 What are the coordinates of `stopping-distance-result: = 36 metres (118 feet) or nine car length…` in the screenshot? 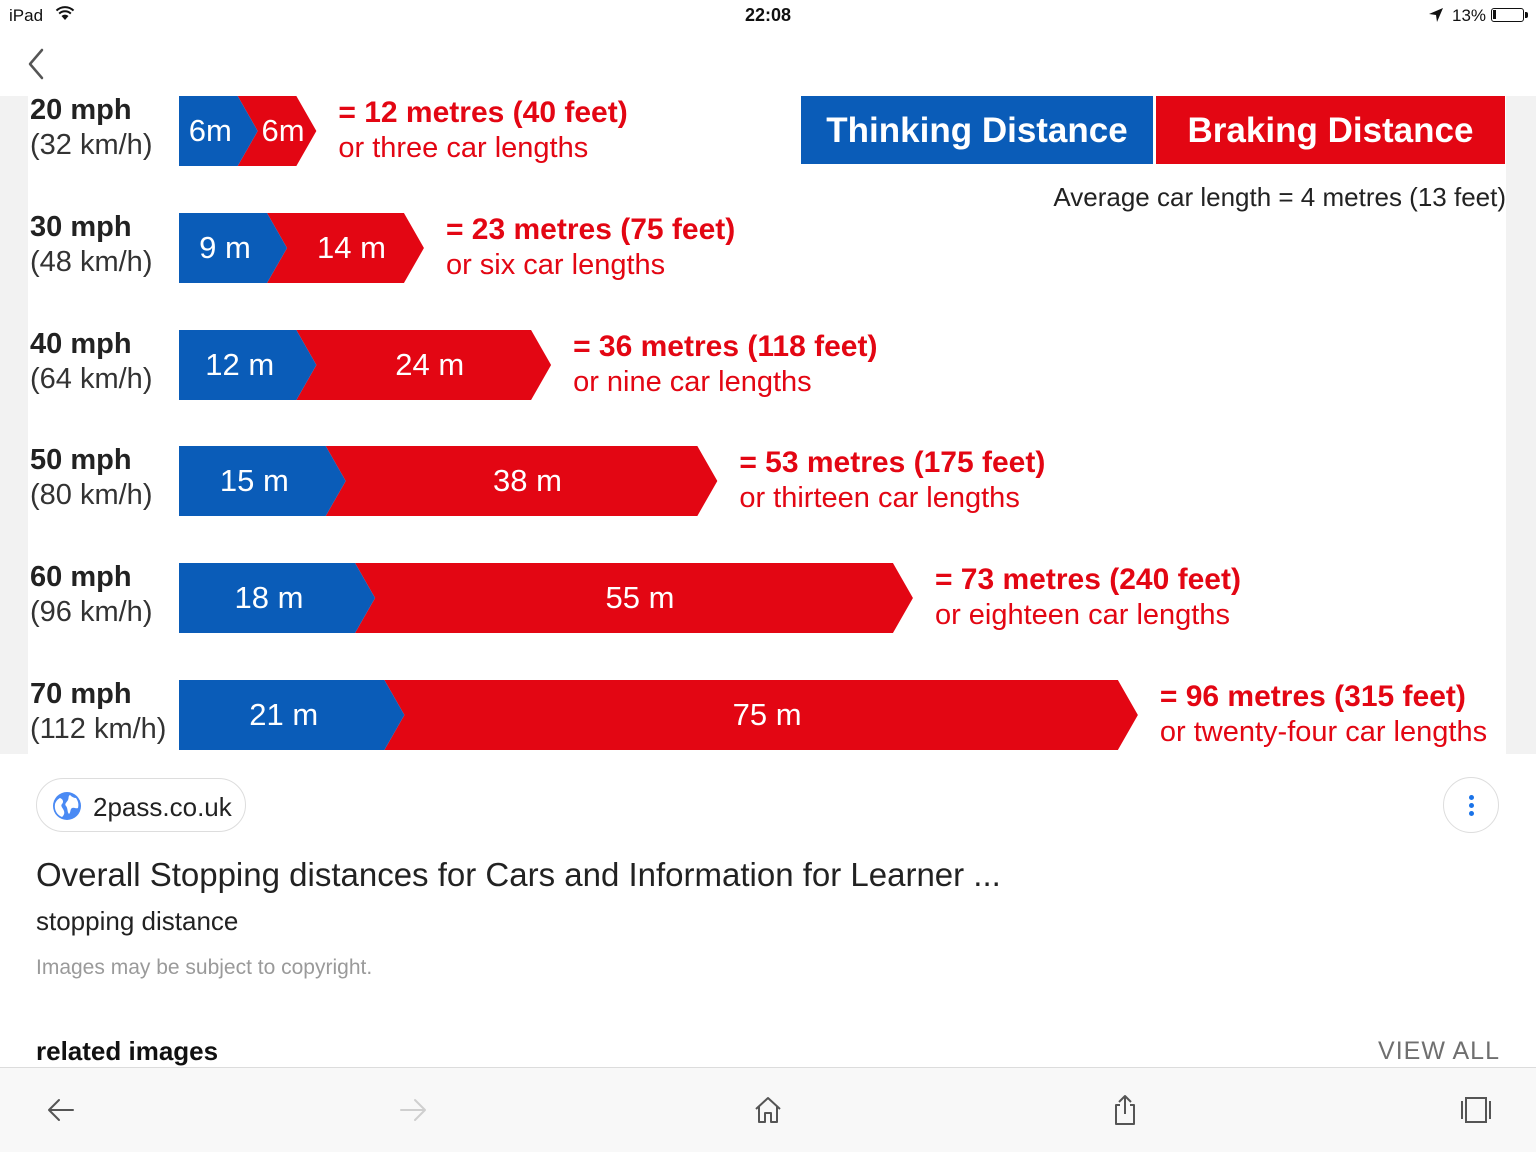 It's located at (725, 365).